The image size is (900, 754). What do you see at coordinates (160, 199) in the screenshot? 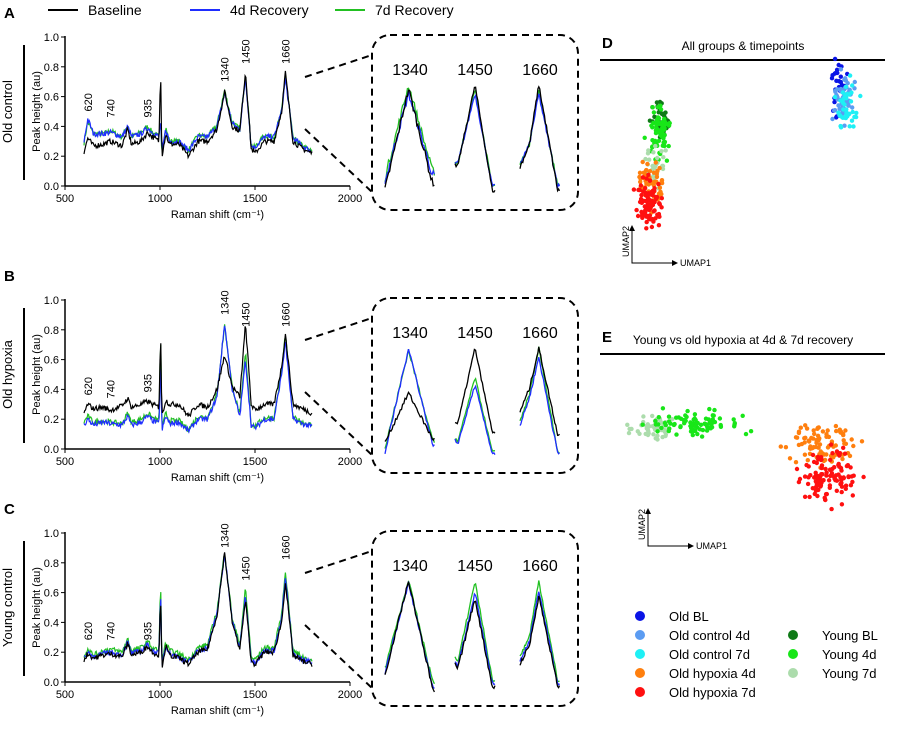
I see `x-tick-label: 1000` at bounding box center [160, 199].